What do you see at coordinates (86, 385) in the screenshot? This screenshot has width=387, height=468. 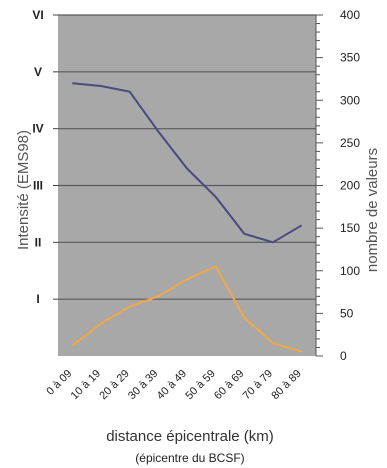 I see `x-tick-label: 10 à 19` at bounding box center [86, 385].